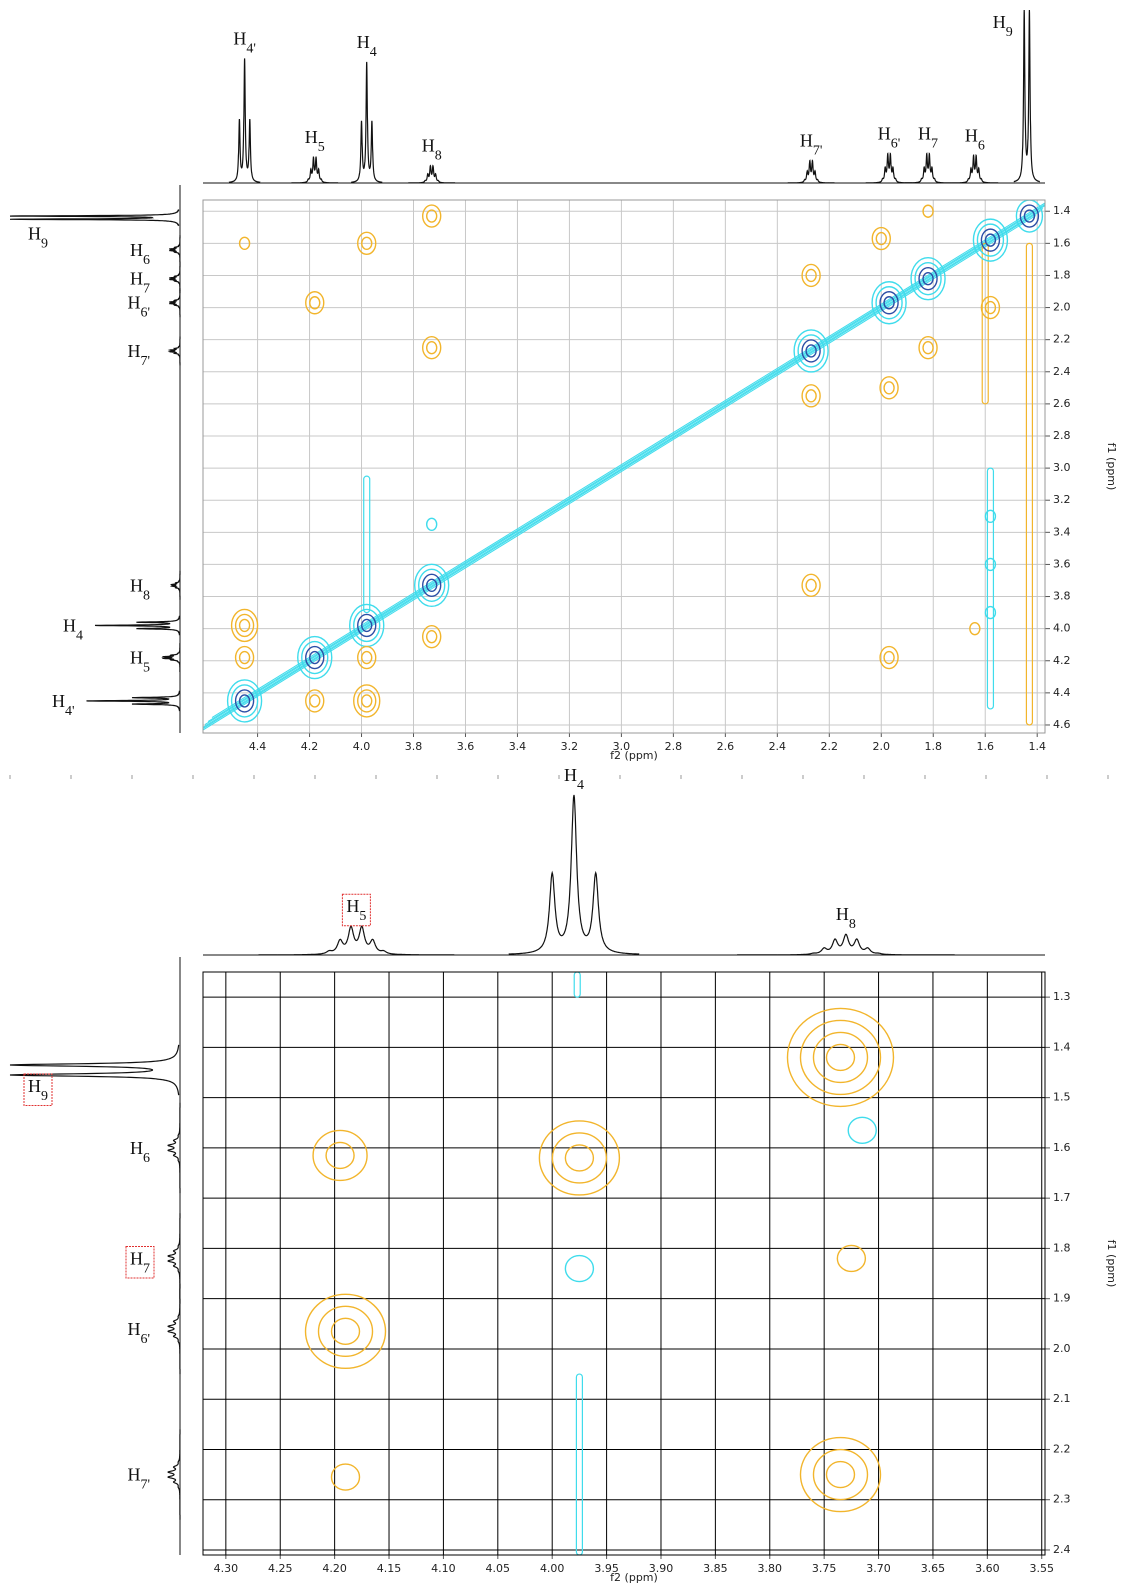 The height and width of the screenshot is (1591, 1132). What do you see at coordinates (674, 746) in the screenshot?
I see `x-tick-label: 2.8` at bounding box center [674, 746].